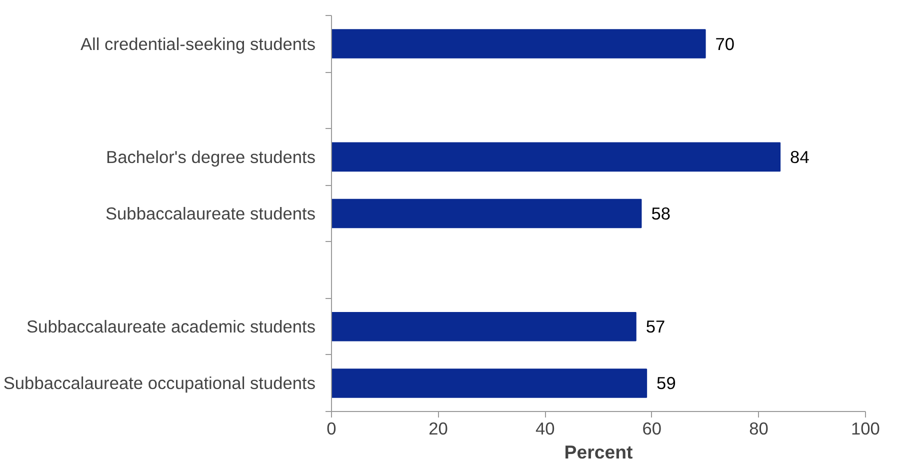 The height and width of the screenshot is (469, 909). Describe the element at coordinates (545, 428) in the screenshot. I see `x-tick-label: 40` at that location.